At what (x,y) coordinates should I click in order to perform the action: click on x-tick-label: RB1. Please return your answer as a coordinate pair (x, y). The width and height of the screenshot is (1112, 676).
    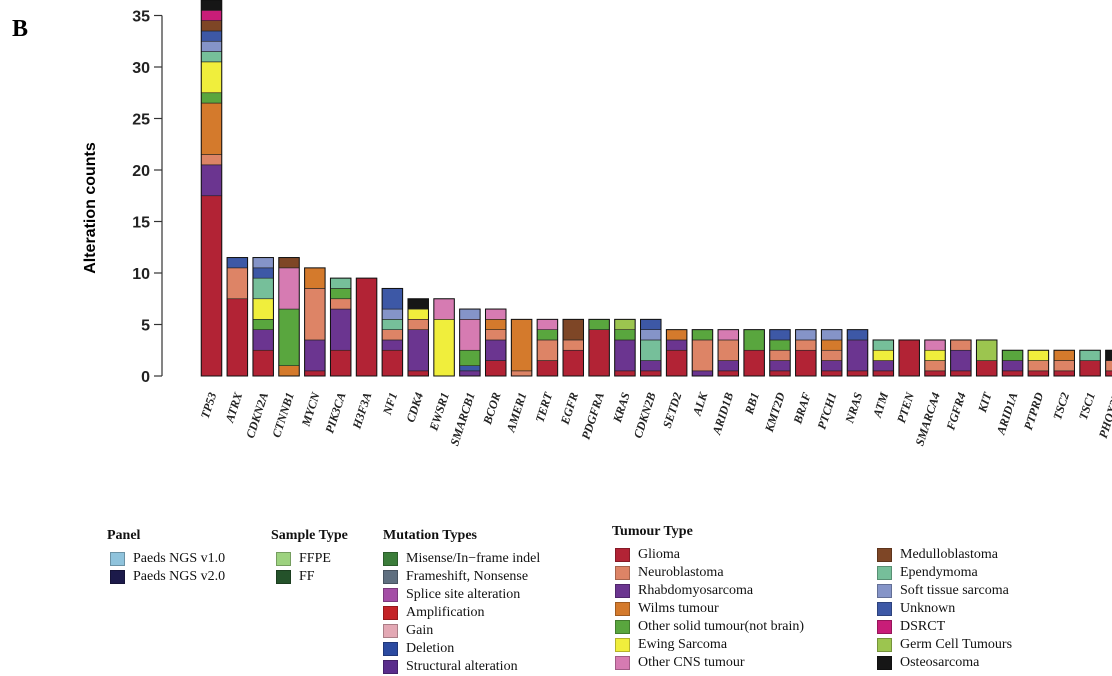
    Looking at the image, I should click on (752, 404).